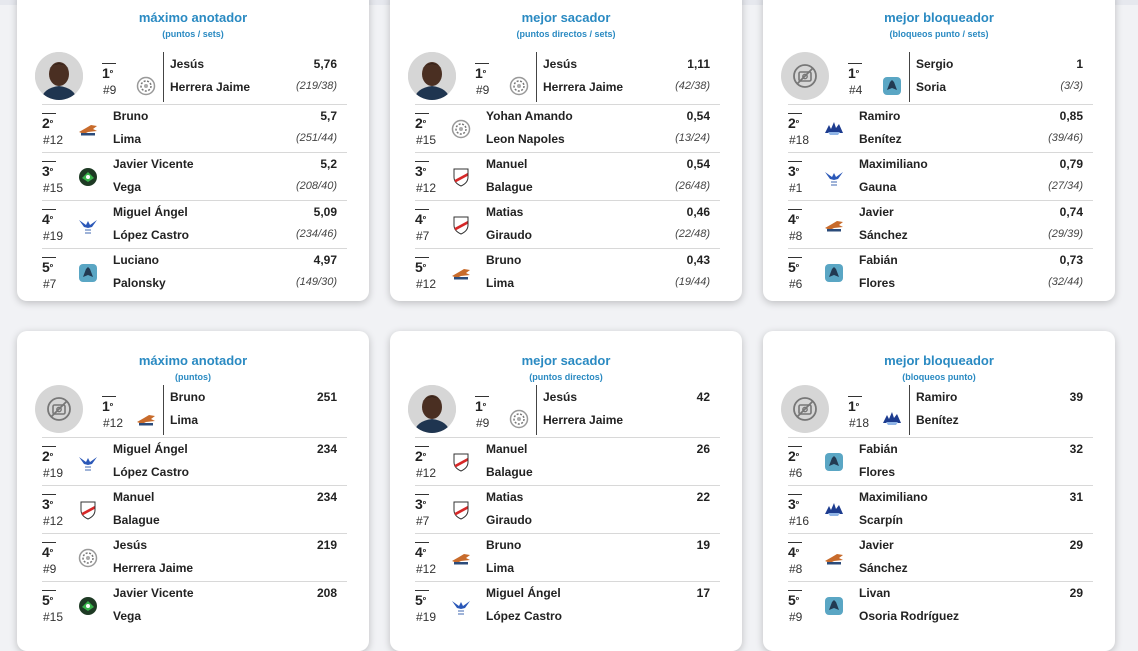 The width and height of the screenshot is (1138, 651). I want to click on ranking-row: 3º #15 Javier Vicente Vega 5,2 (208/40), so click(194, 177).